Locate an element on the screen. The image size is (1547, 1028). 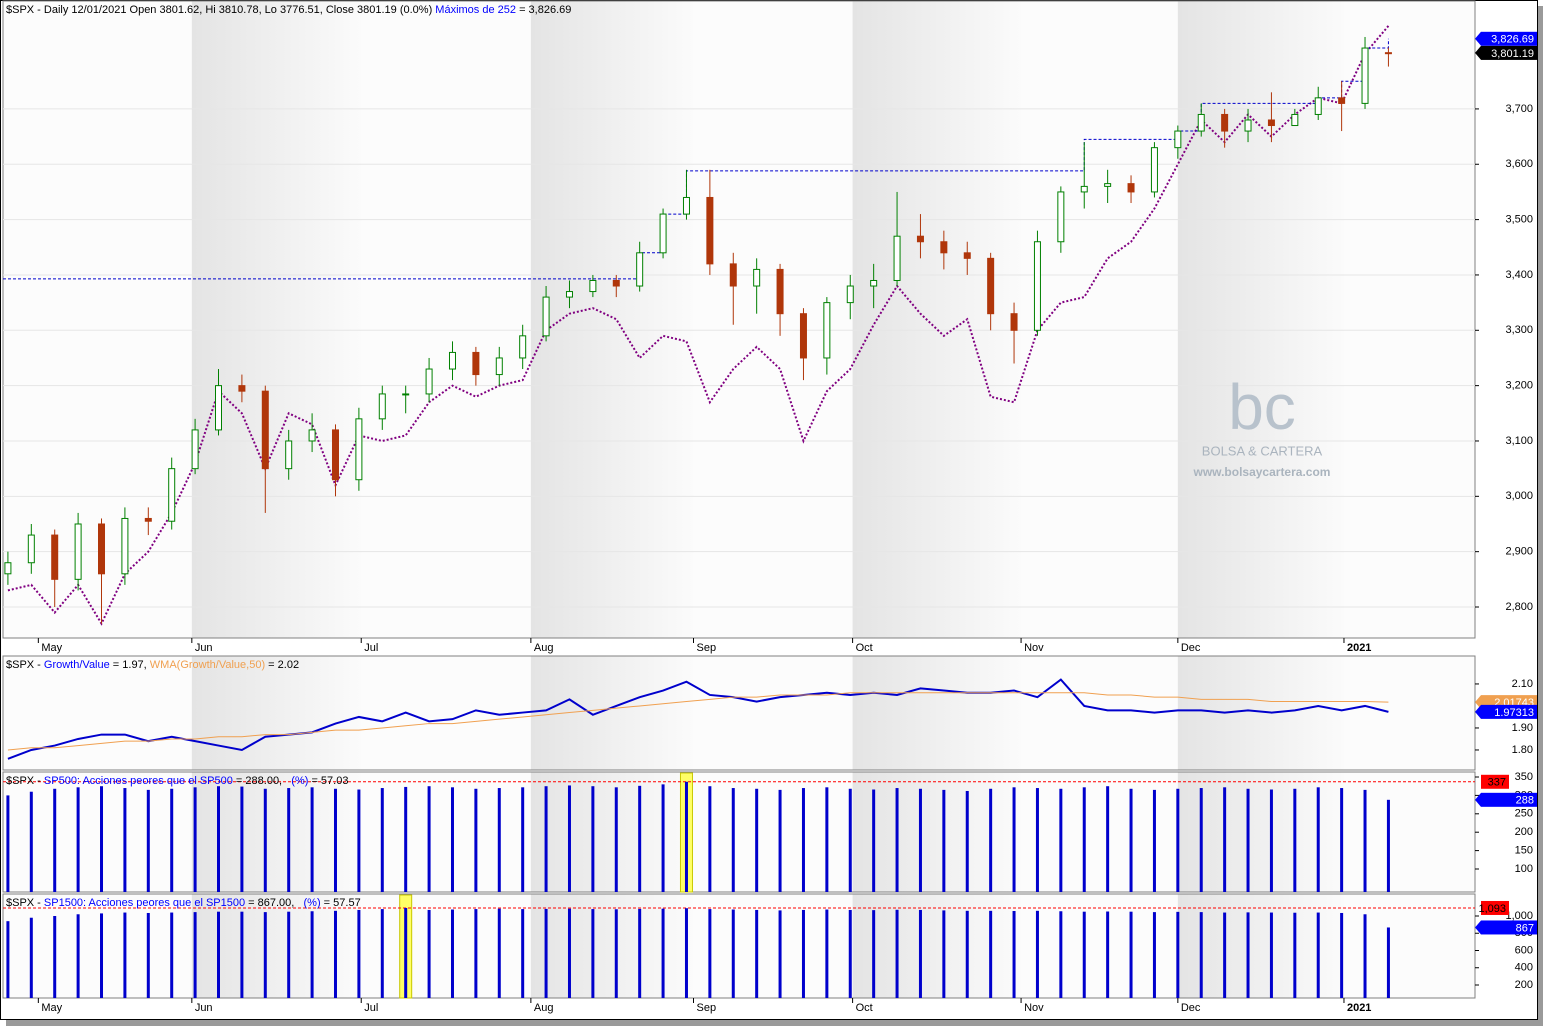
x-tick-label: Nov is located at coordinates (1034, 648).